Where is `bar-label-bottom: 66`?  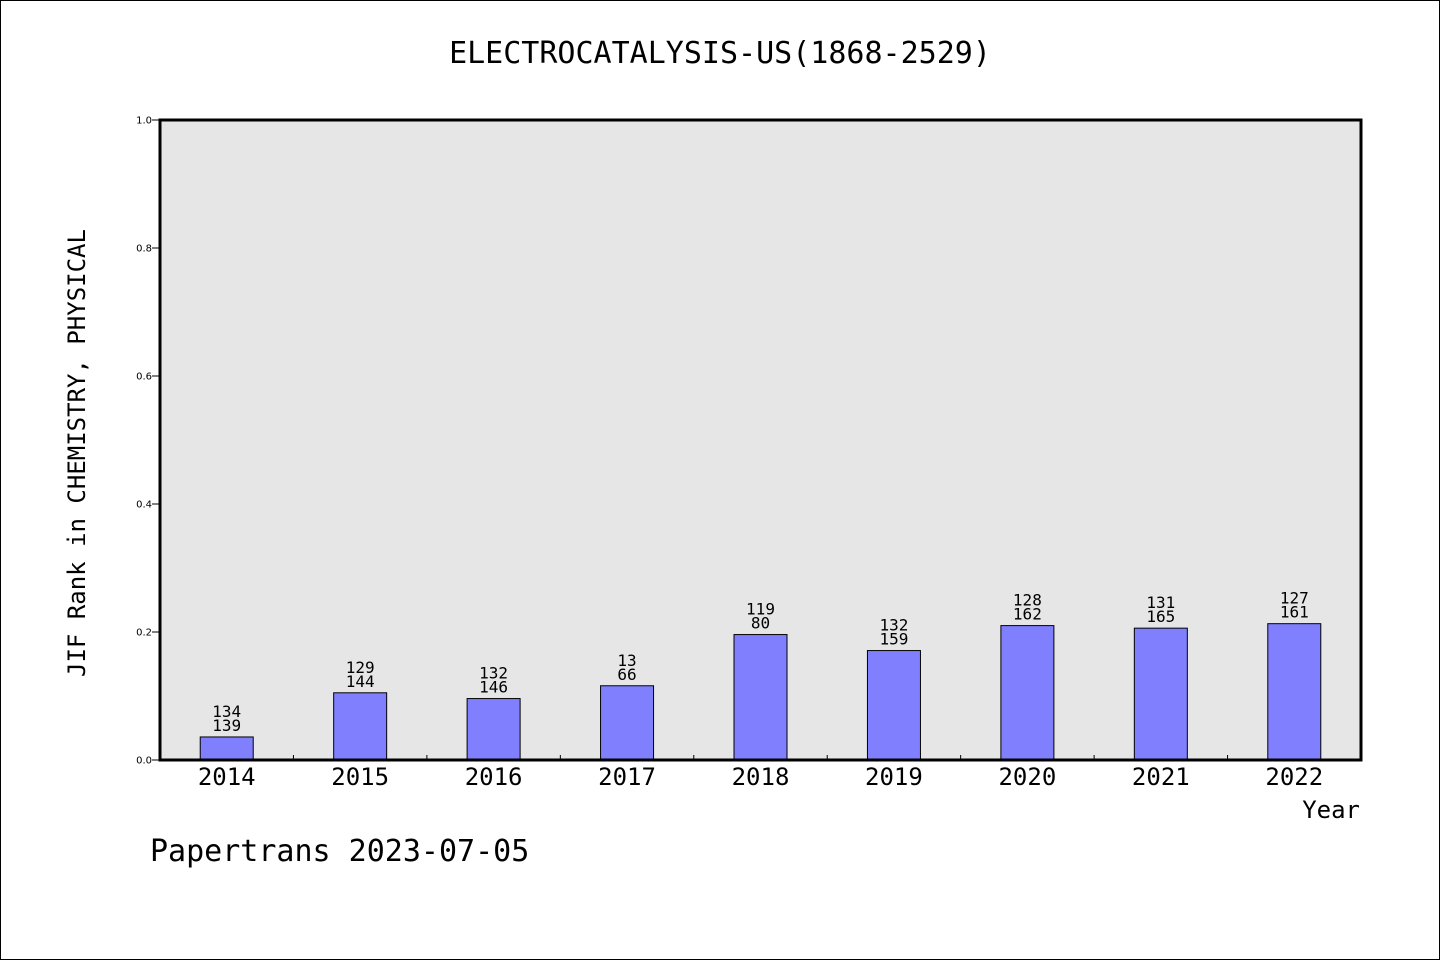
bar-label-bottom: 66 is located at coordinates (626, 674).